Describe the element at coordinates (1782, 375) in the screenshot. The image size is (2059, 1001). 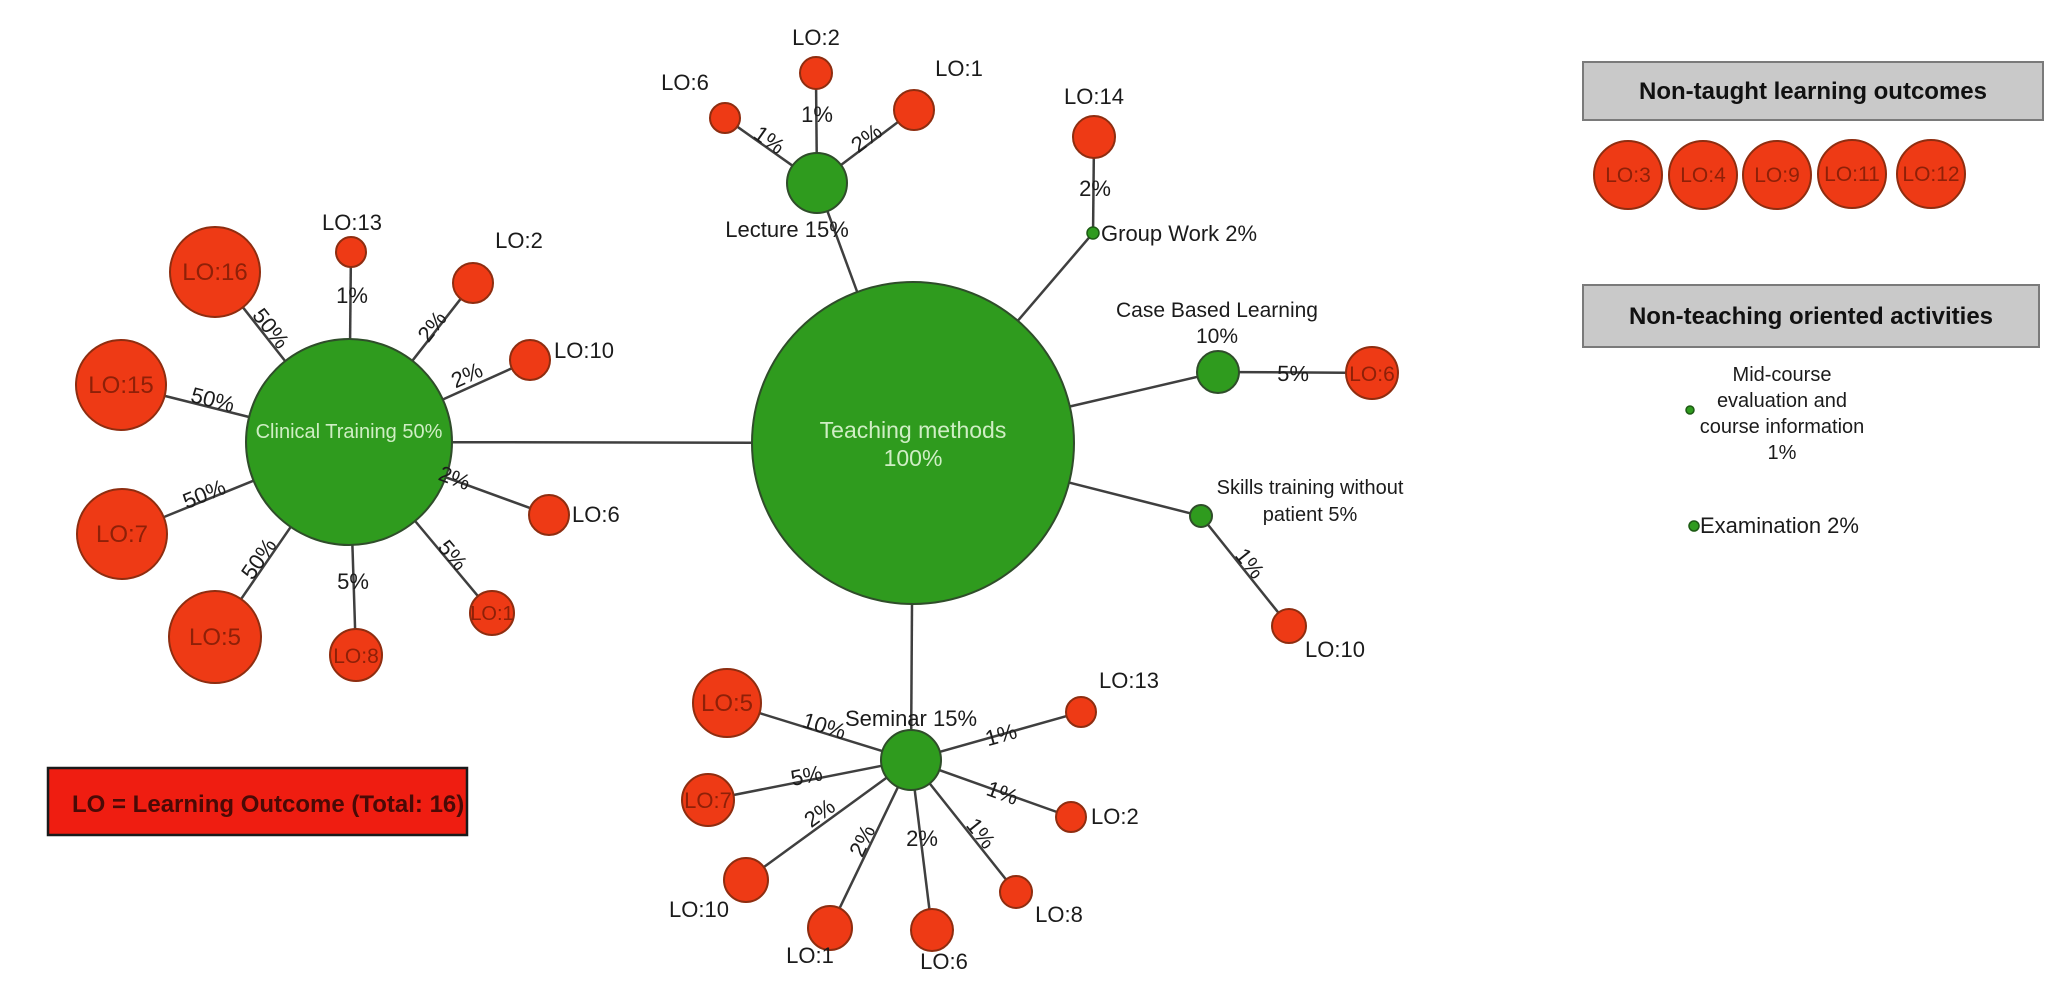
I see `midcourse-line-1: Mid-course` at that location.